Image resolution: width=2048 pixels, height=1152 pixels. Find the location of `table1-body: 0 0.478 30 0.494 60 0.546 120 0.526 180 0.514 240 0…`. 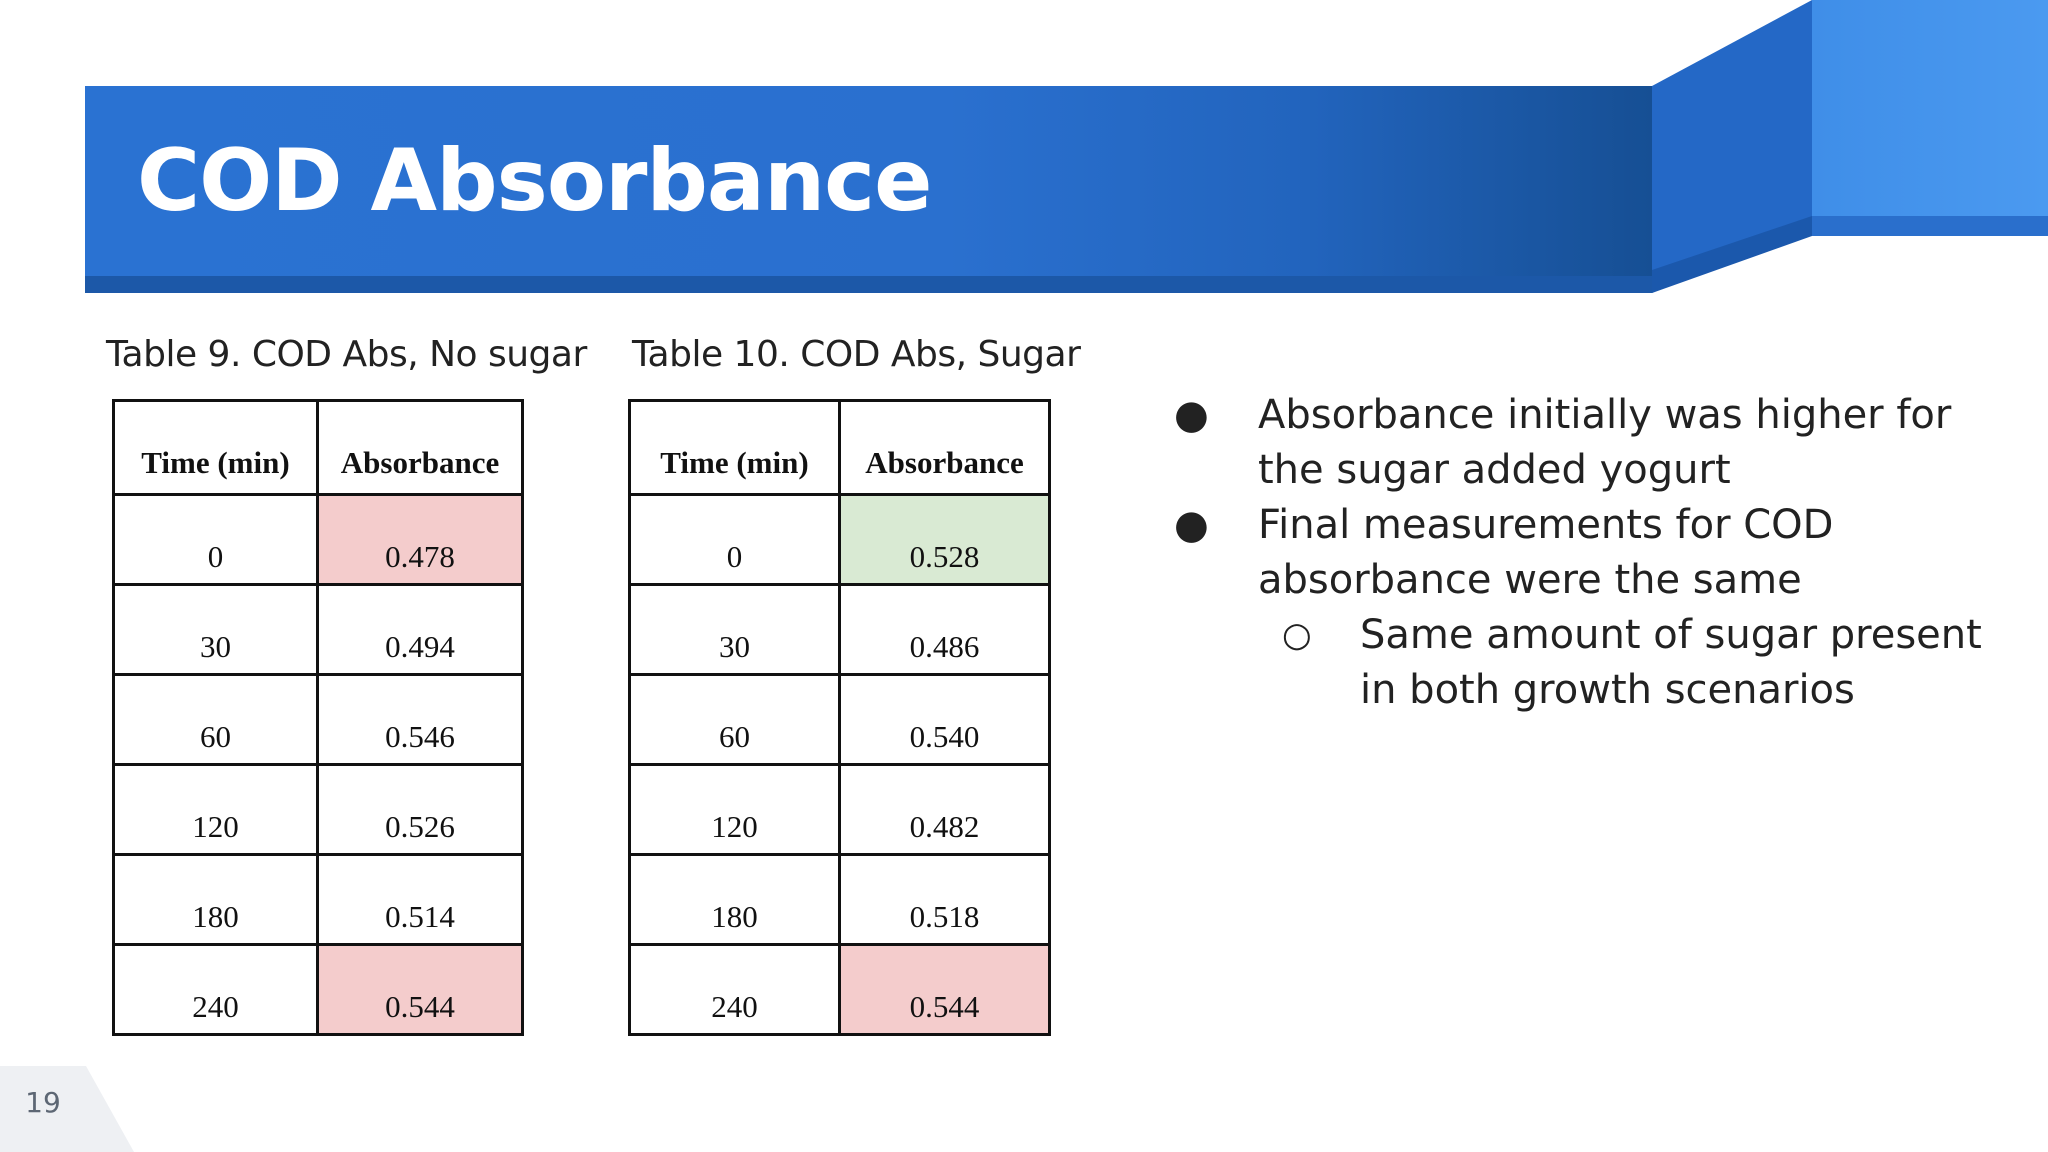

table1-body: 0 0.478 30 0.494 60 0.546 120 0.526 180 0.514 240 0… is located at coordinates (318, 764).